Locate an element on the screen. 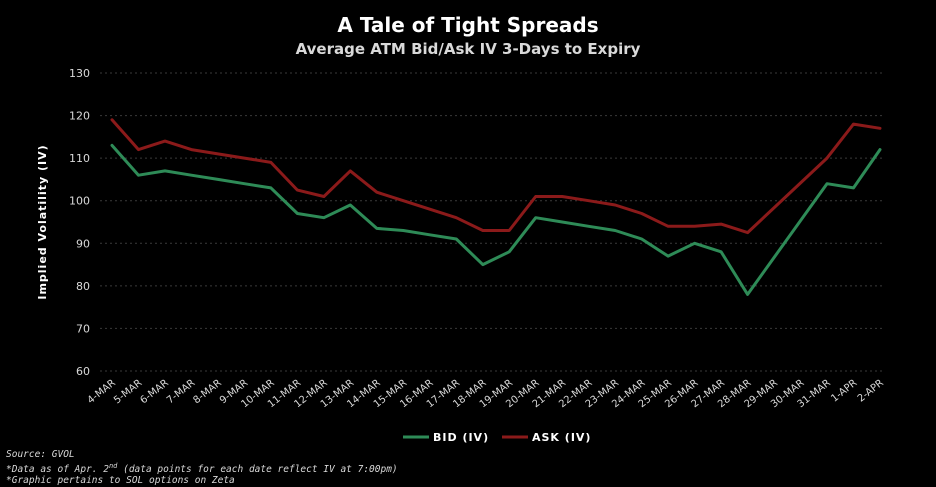 The width and height of the screenshot is (936, 487). y-axis-ticks: 60 70 80 90 100 110 120 130 is located at coordinates (79, 222).